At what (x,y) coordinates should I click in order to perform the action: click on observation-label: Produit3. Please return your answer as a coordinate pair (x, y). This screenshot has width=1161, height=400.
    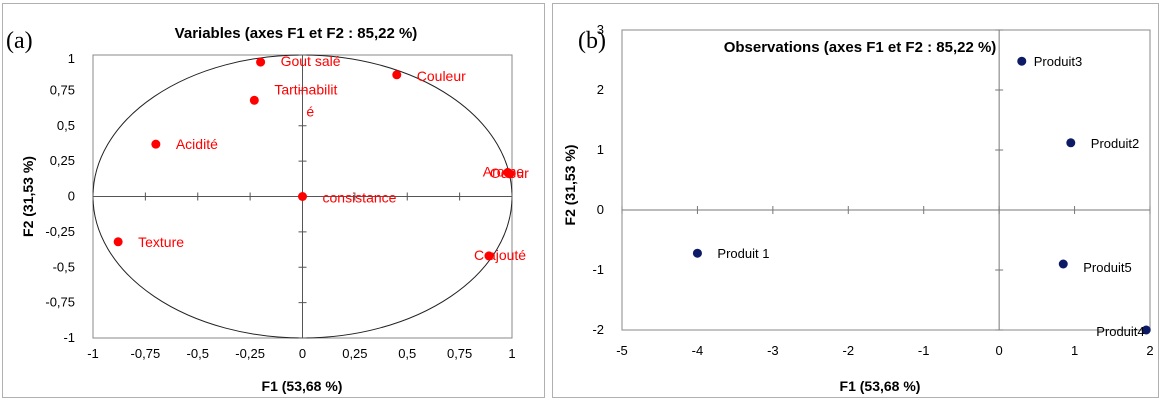
    Looking at the image, I should click on (1058, 61).